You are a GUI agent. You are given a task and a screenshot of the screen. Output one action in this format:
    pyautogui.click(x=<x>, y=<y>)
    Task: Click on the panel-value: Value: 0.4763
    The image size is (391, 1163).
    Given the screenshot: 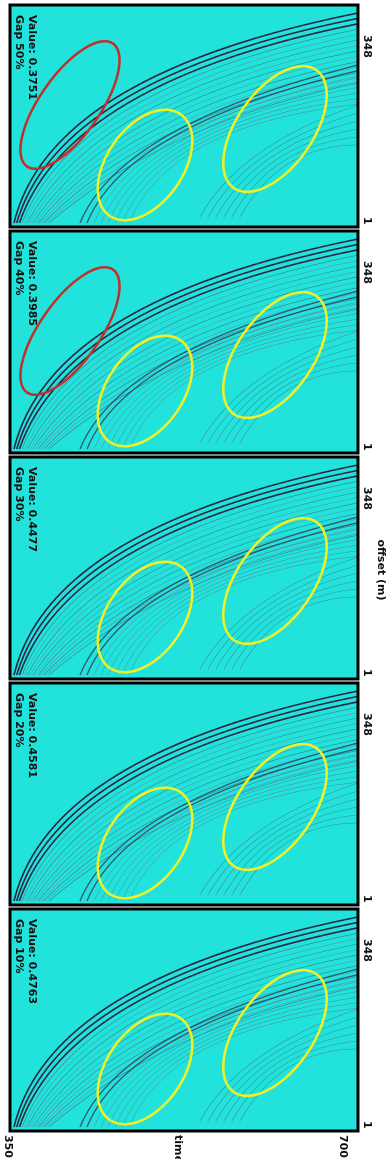 What is the action you would take?
    pyautogui.click(x=32, y=961)
    